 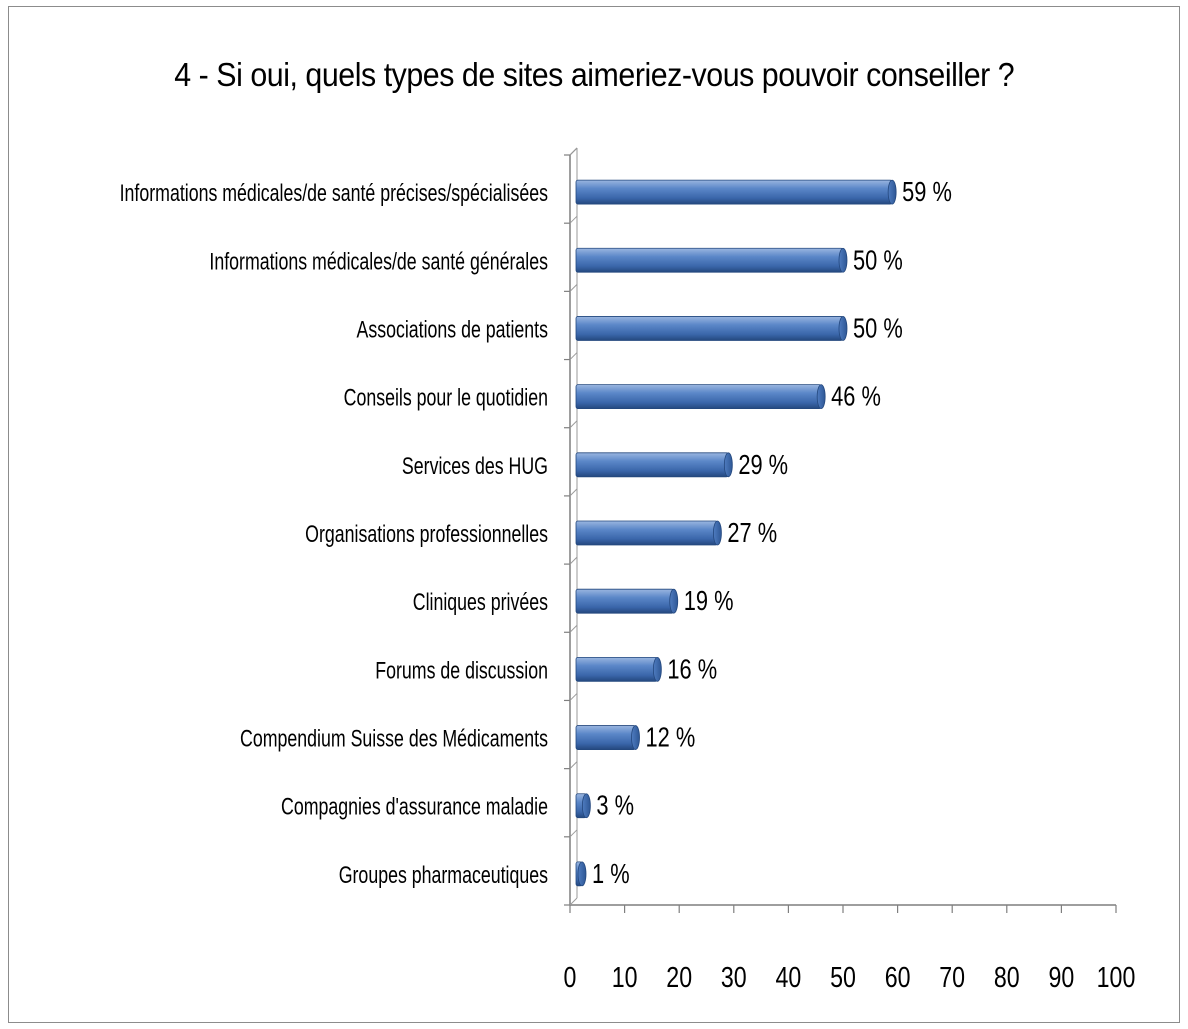 I want to click on category-label: Conseils pour le quotidien, so click(x=446, y=398).